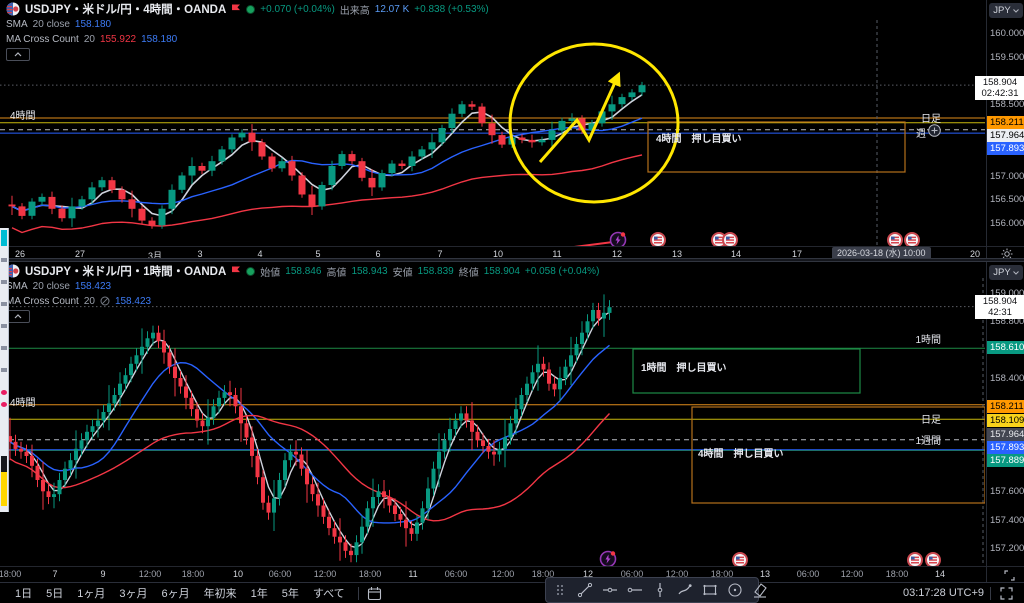 This screenshot has height=603, width=1024. Describe the element at coordinates (220, 593) in the screenshot. I see `range-button-年初来: 年初来` at that location.